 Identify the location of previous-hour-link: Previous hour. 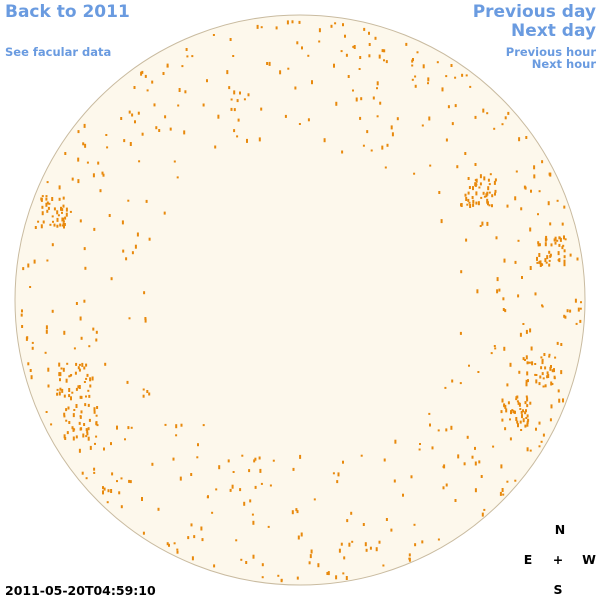
(551, 52).